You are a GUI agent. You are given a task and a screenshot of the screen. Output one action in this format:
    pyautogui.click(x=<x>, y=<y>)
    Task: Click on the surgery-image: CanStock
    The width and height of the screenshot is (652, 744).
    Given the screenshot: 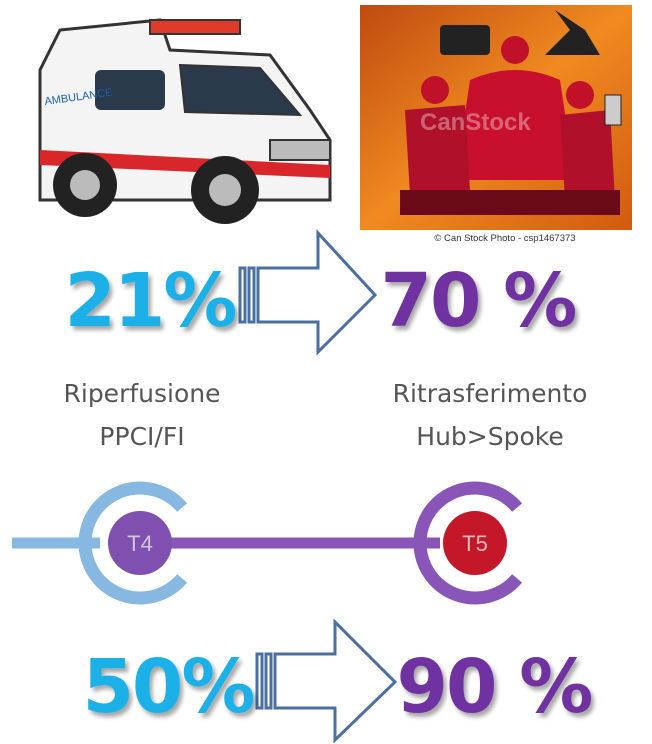 What is the action you would take?
    pyautogui.click(x=496, y=117)
    